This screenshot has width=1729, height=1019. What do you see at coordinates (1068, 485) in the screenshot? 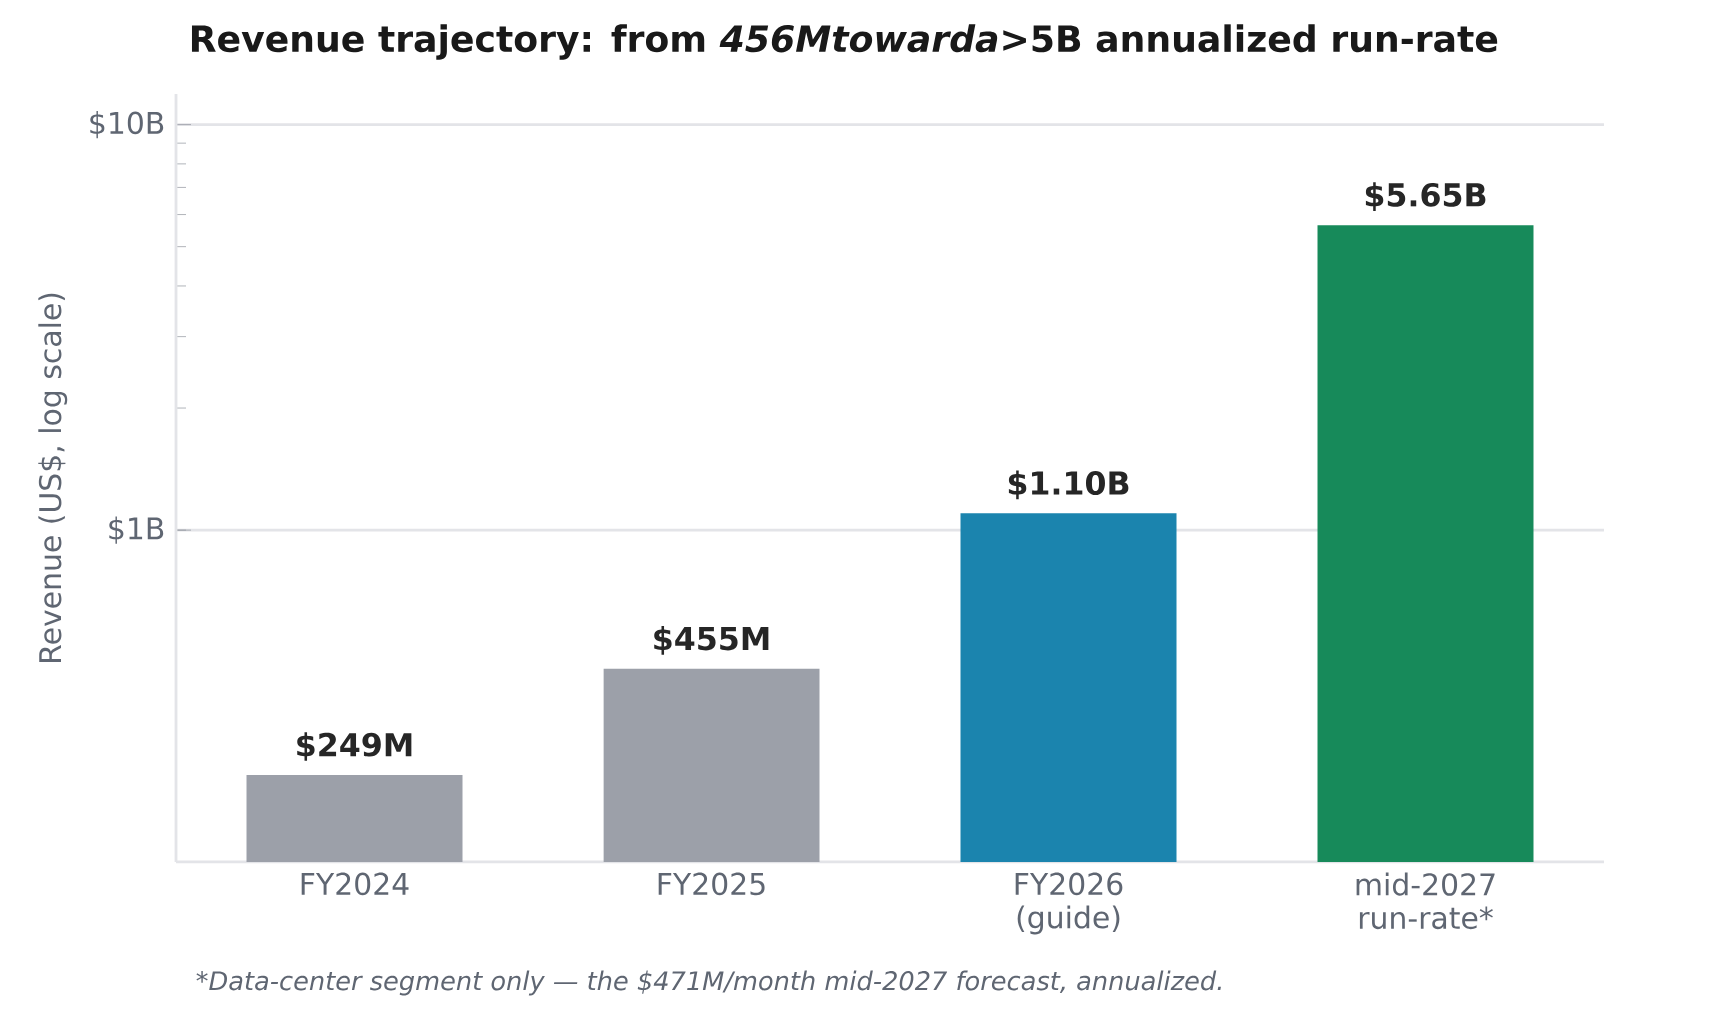
I see `data-label: $1.10B` at bounding box center [1068, 485].